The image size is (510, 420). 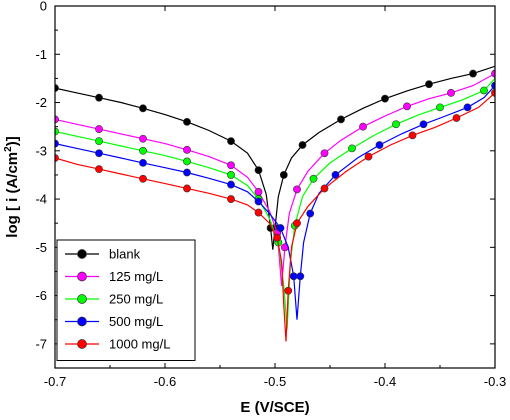 What do you see at coordinates (139, 344) in the screenshot?
I see `legend-label: 1000 mg/L` at bounding box center [139, 344].